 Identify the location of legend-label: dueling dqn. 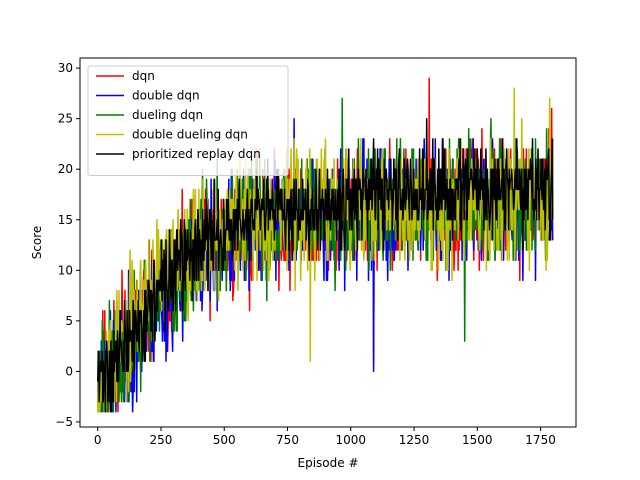
(167, 115).